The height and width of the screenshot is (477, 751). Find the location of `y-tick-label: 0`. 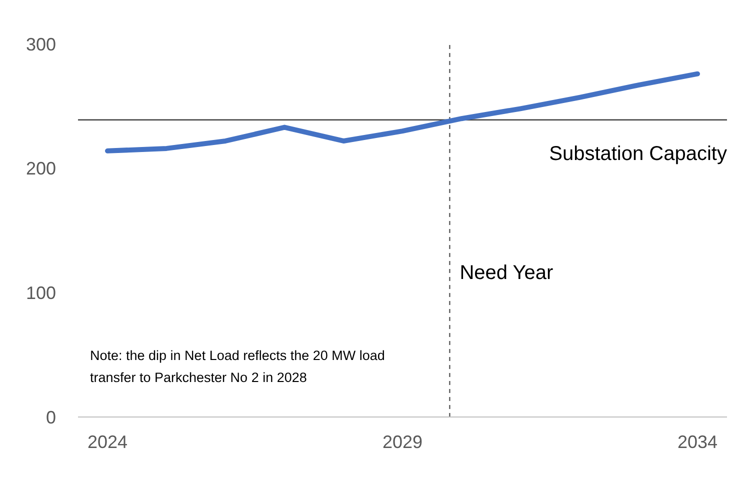

y-tick-label: 0 is located at coordinates (51, 417).